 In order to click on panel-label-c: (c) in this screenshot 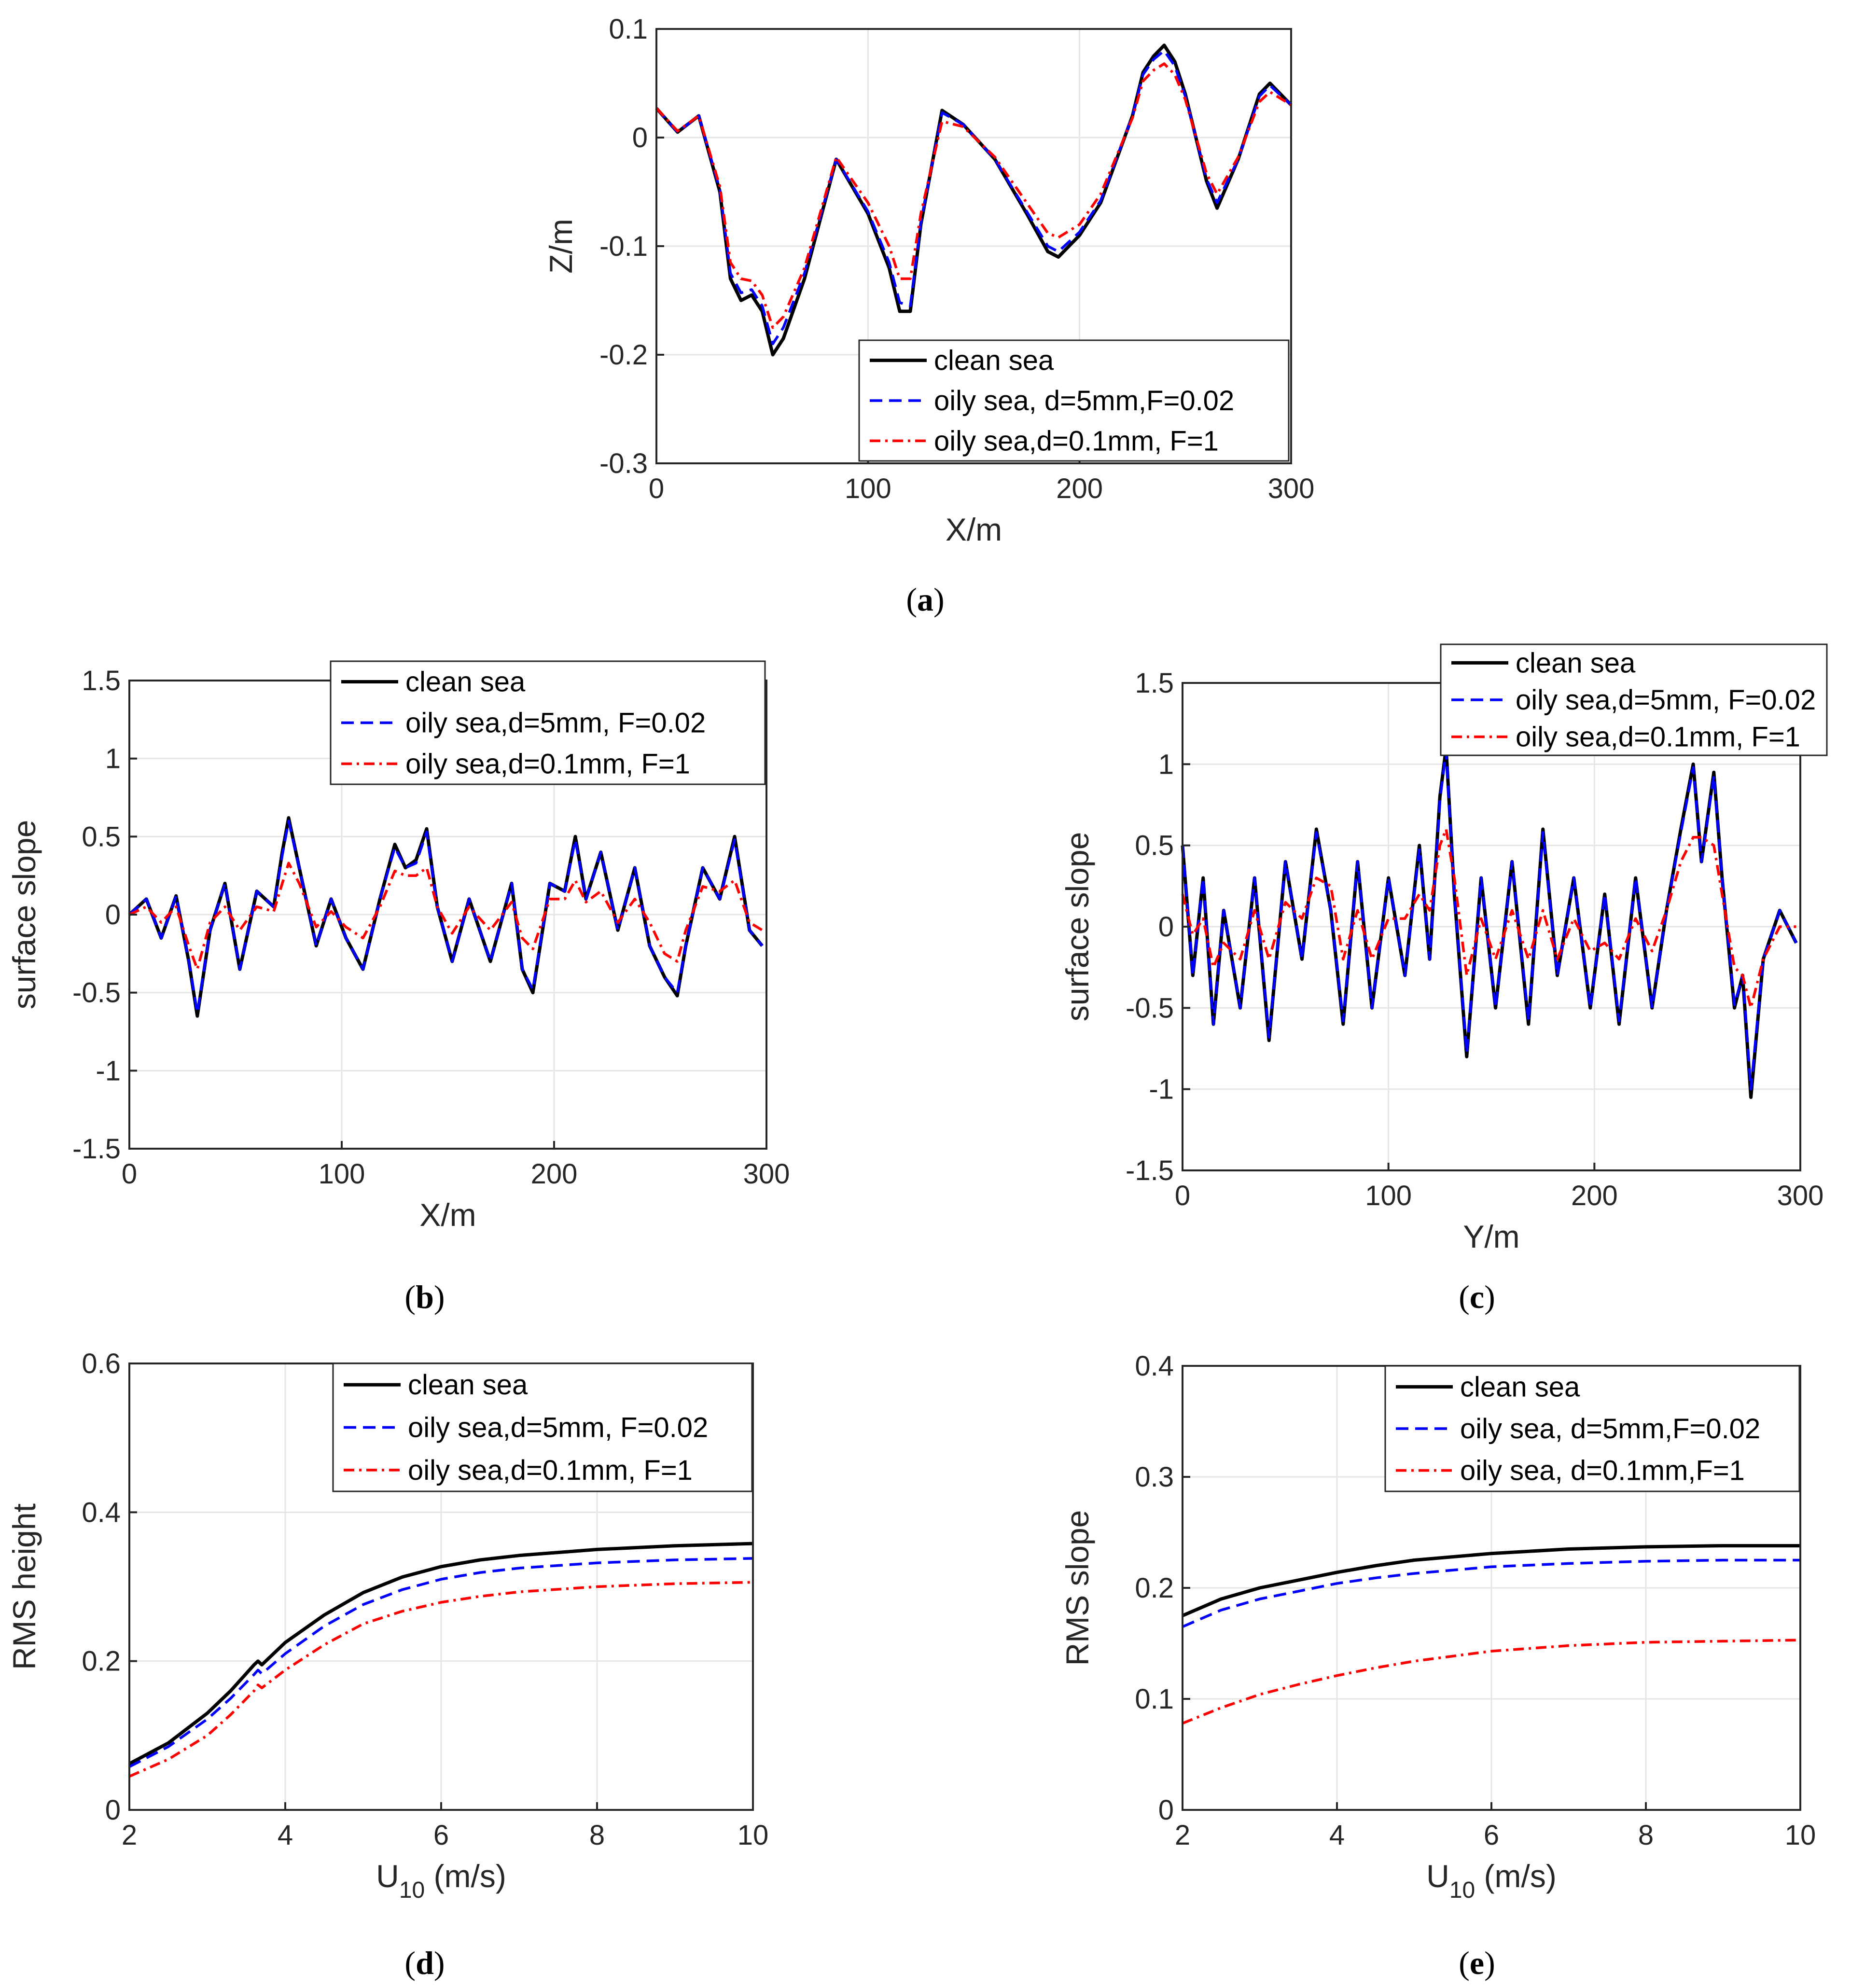, I will do `click(1477, 1297)`.